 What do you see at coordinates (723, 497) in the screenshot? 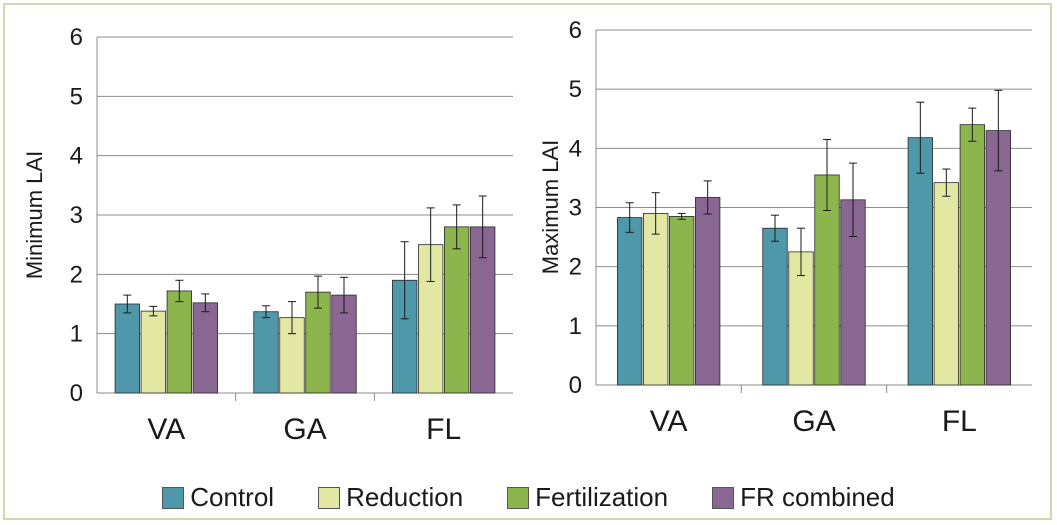
I see `legend-swatch-fr-combined` at bounding box center [723, 497].